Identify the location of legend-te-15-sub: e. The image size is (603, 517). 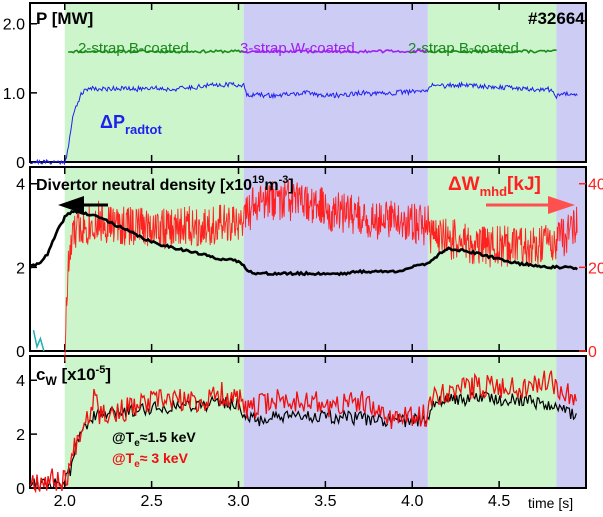
(137, 443).